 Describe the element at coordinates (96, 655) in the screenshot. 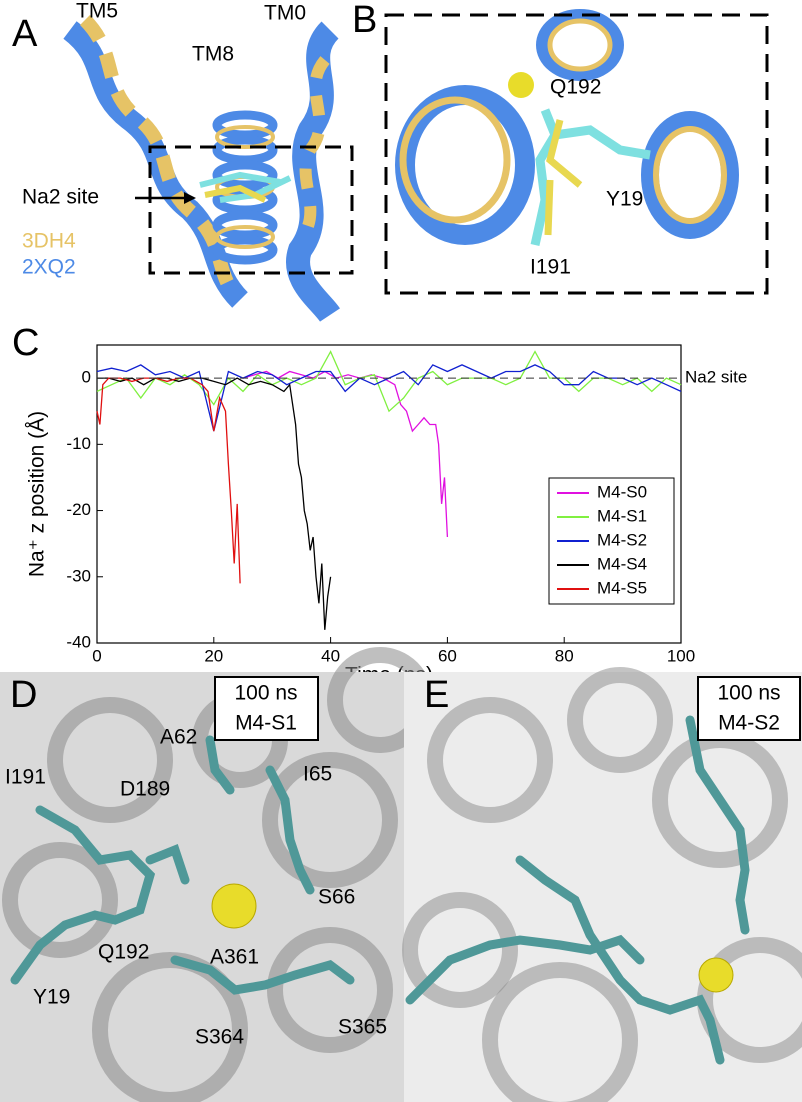

I see `x-tick-label: 0` at that location.